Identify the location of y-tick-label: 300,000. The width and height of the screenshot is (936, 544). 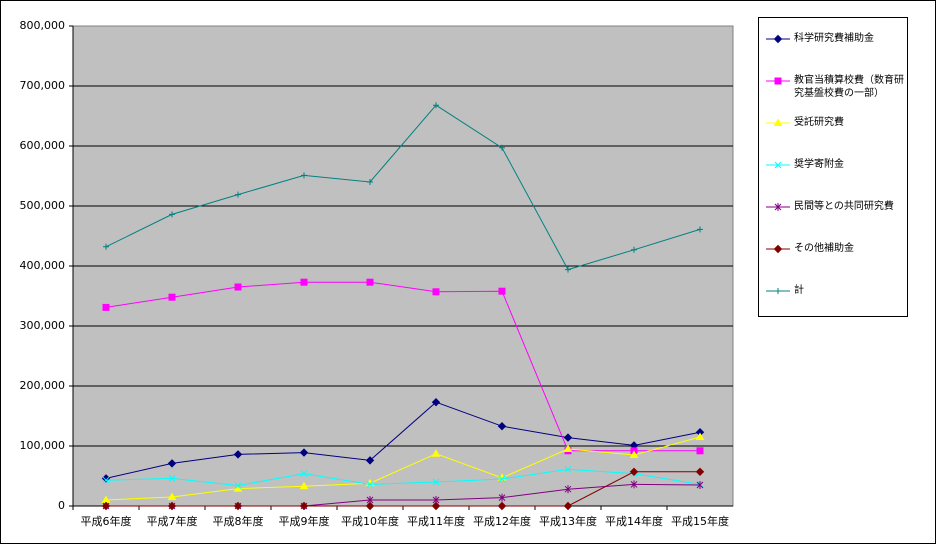
(43, 325).